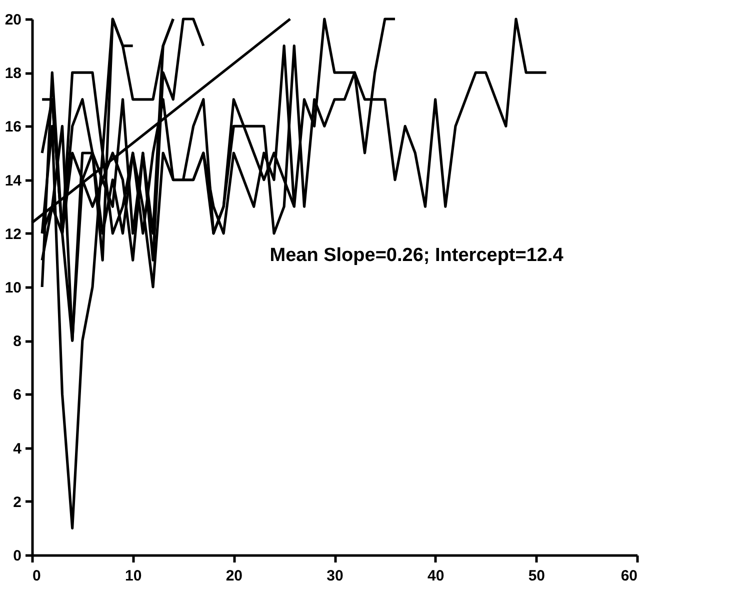 The width and height of the screenshot is (736, 591). What do you see at coordinates (435, 576) in the screenshot?
I see `x-tick-label: 40` at bounding box center [435, 576].